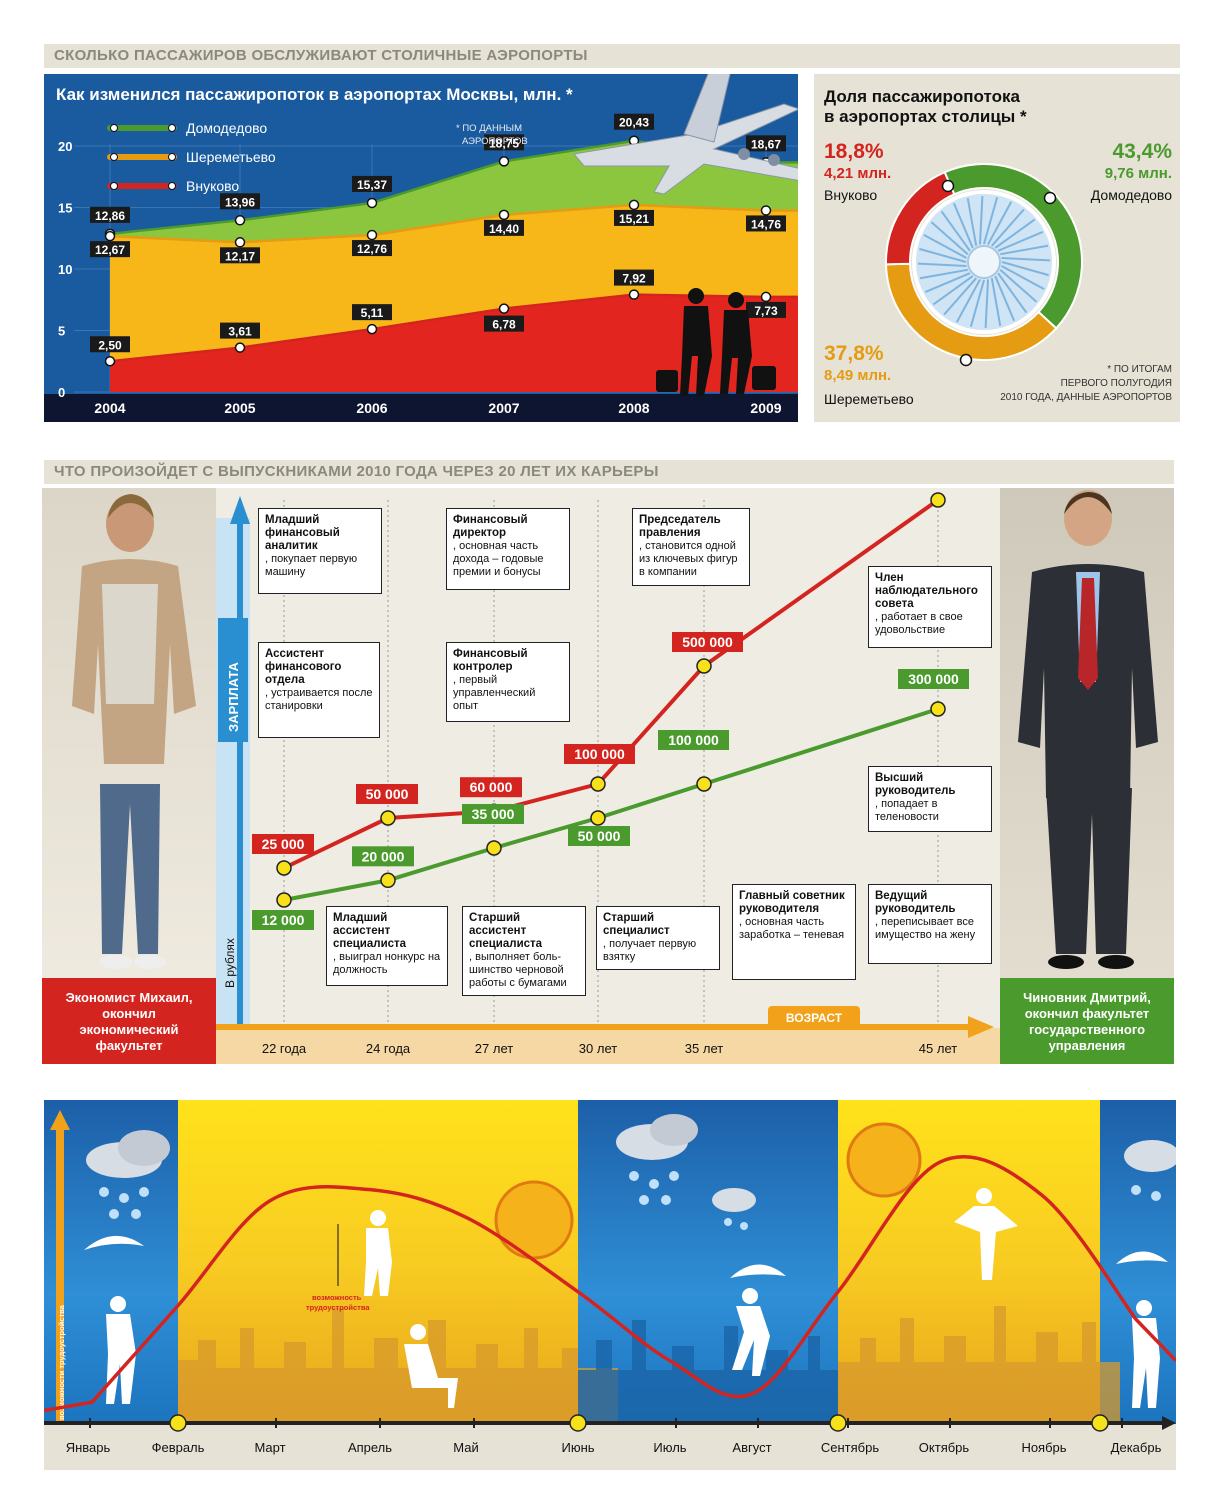  I want to click on salary-label-text: 12 000, so click(283, 920).